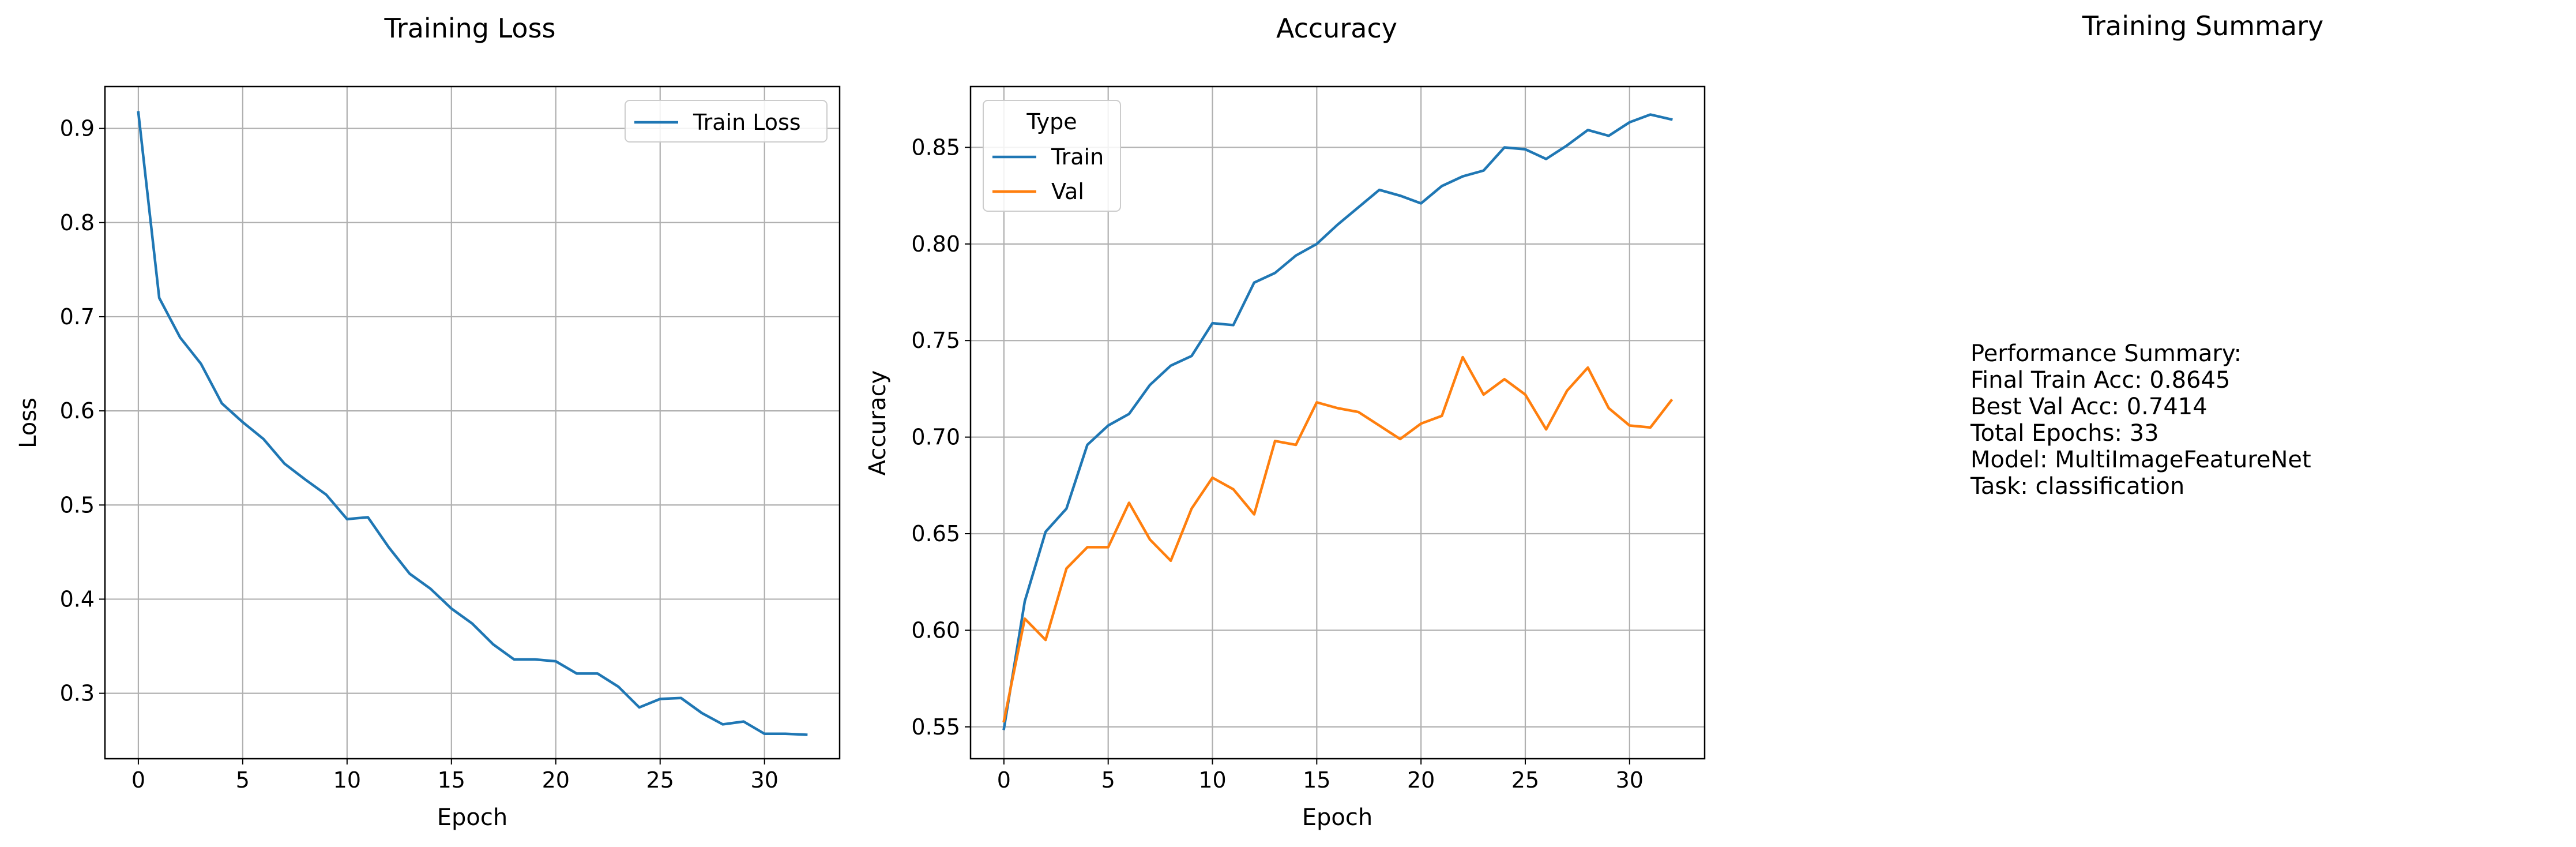 This screenshot has height=847, width=2576. I want to click on loss-chart-y-tick-label: 0.3, so click(77, 694).